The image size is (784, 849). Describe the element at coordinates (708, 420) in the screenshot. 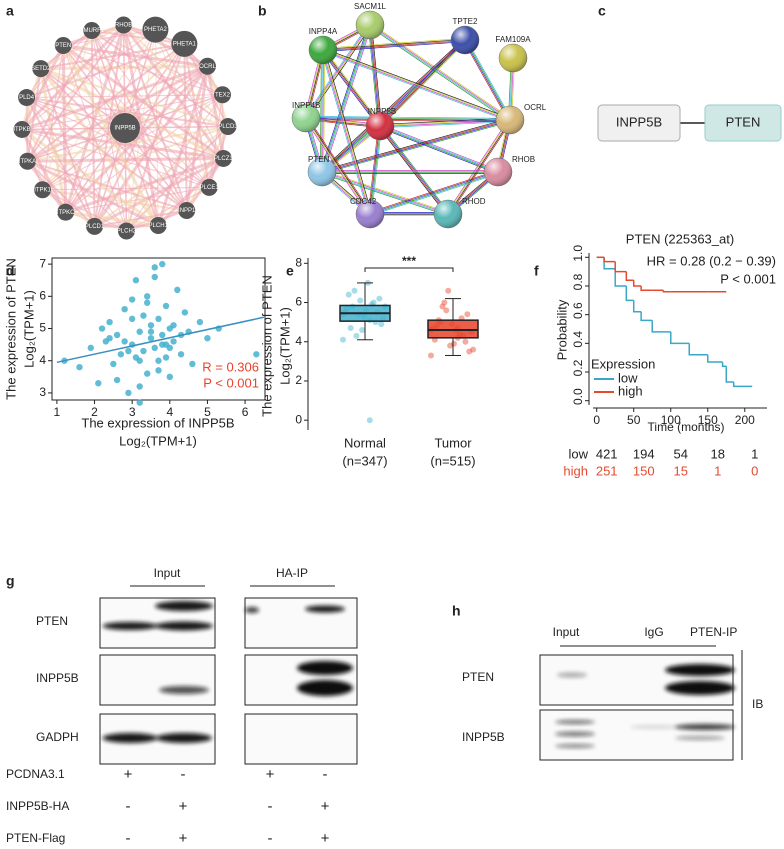

I see `x-tick-label: 150` at that location.